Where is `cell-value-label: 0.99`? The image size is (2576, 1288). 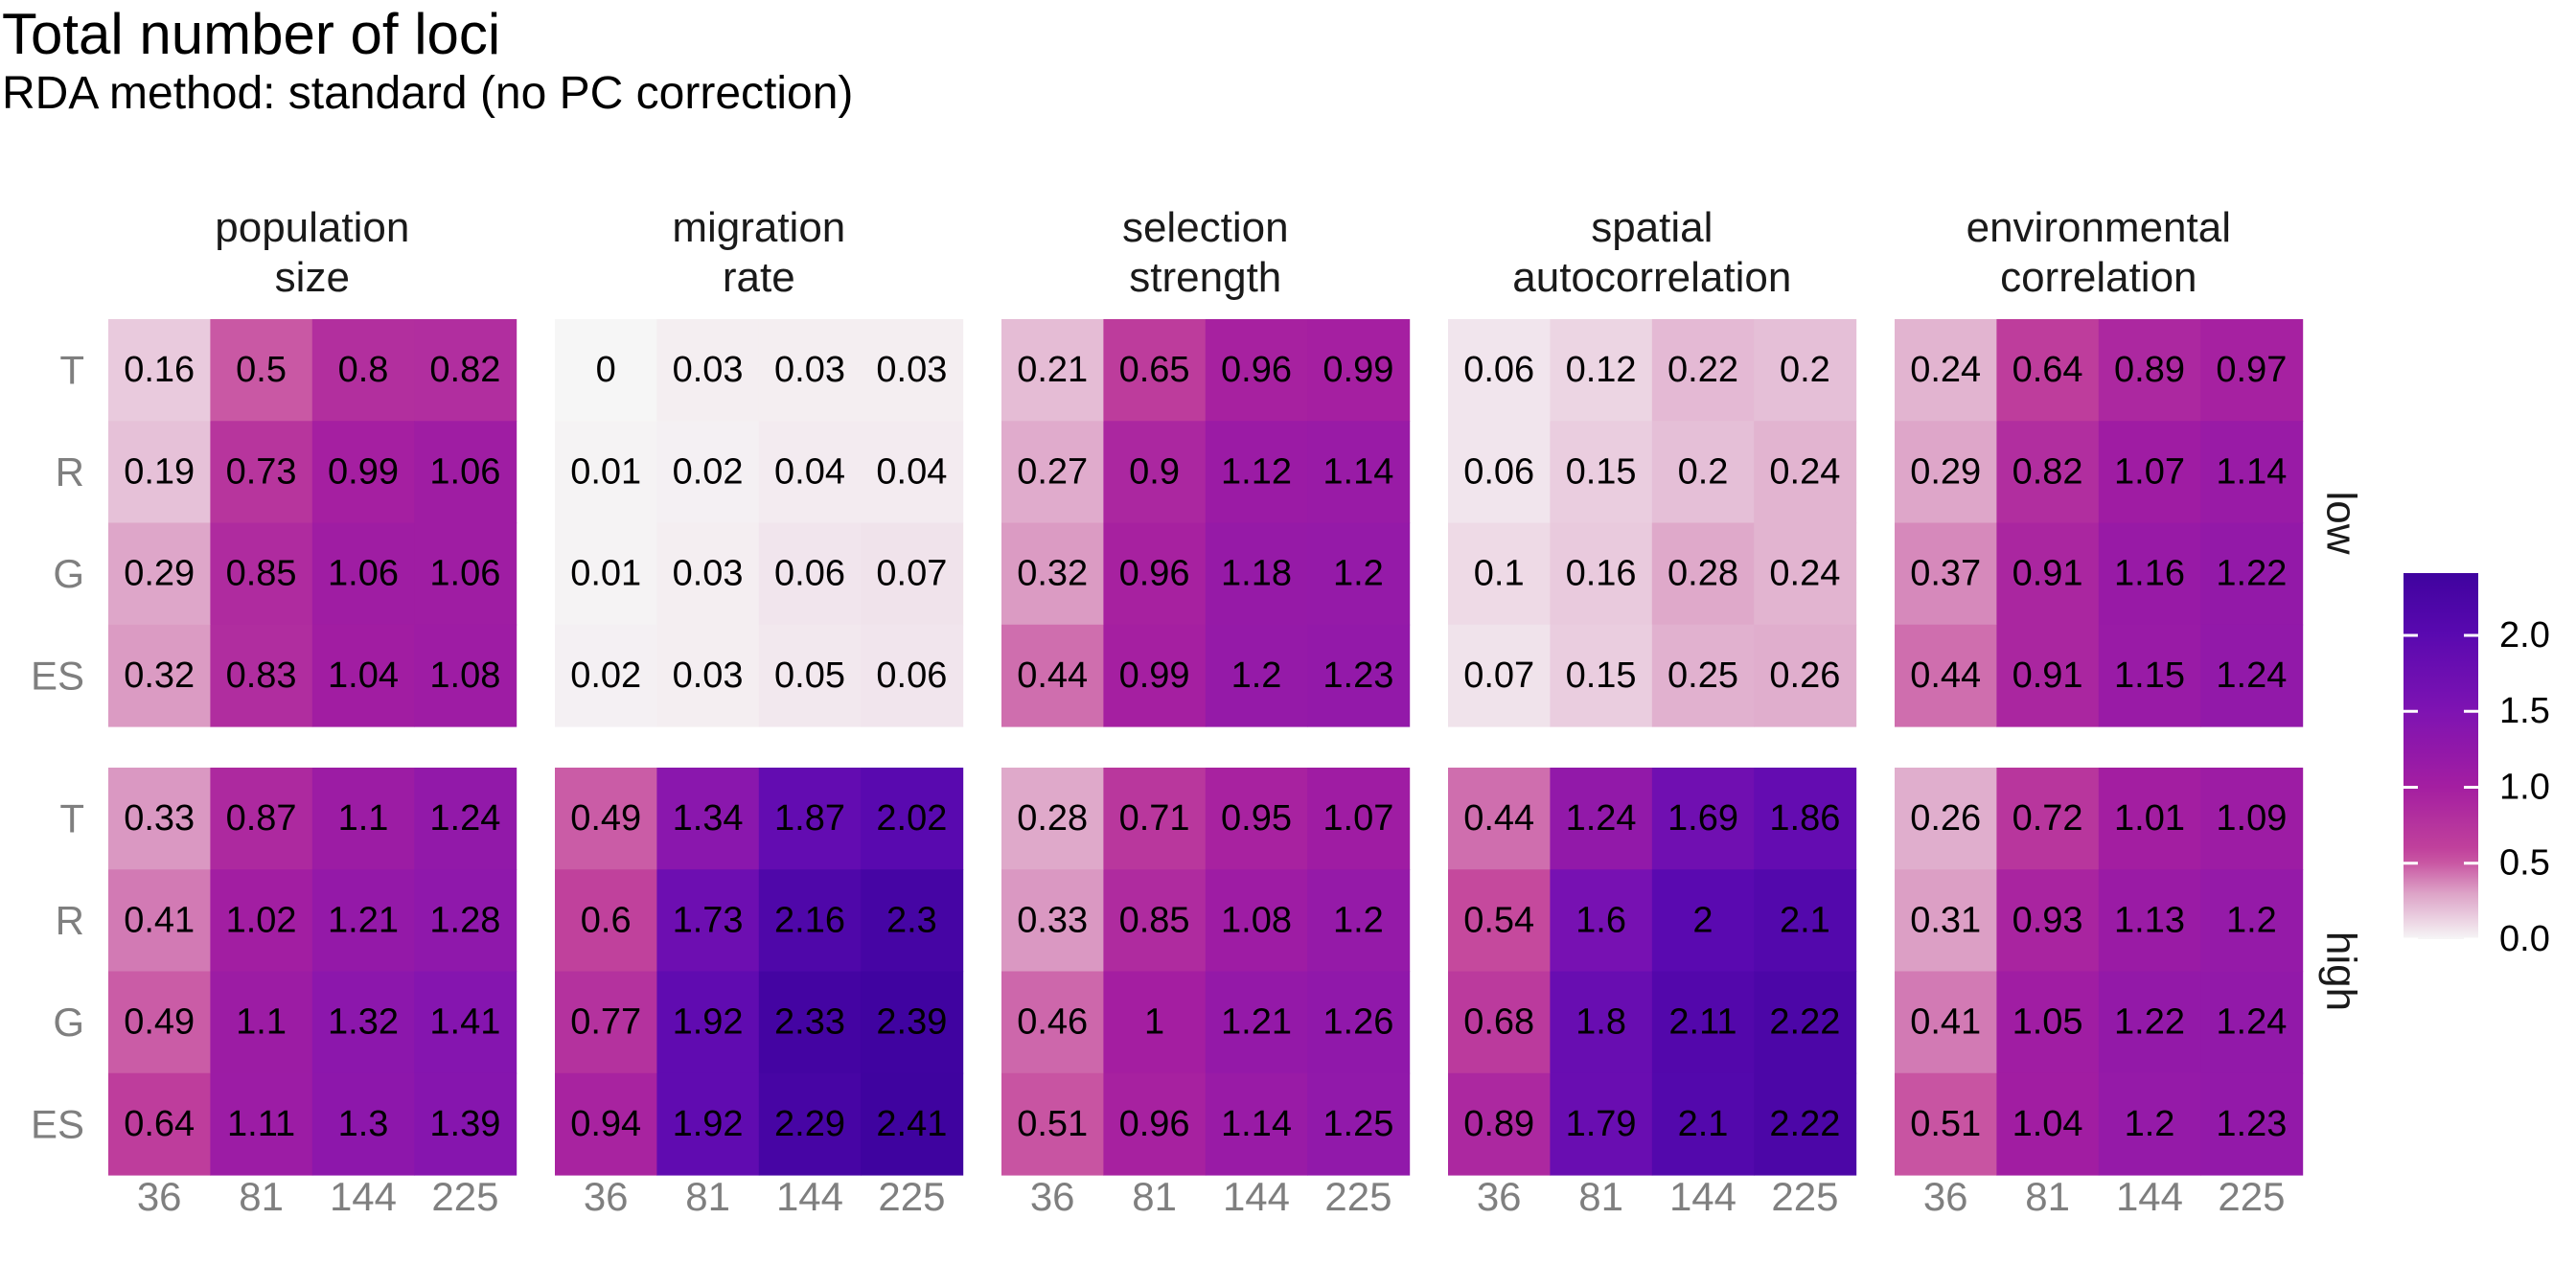 cell-value-label: 0.99 is located at coordinates (1357, 370).